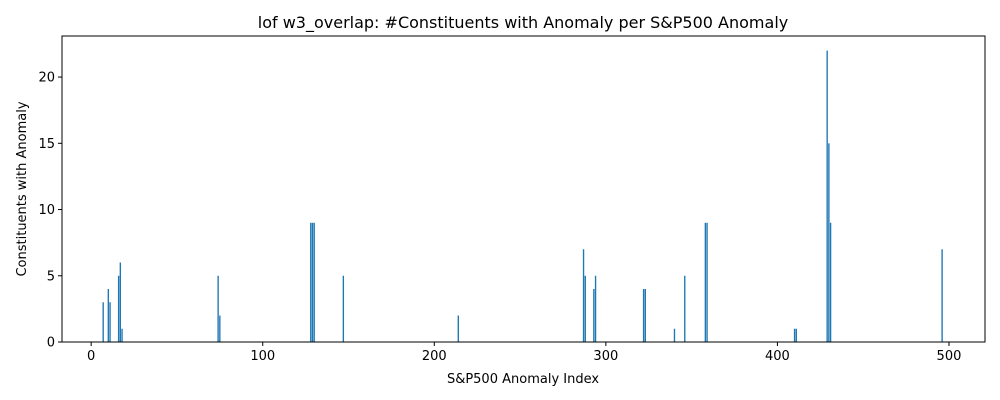 Image resolution: width=1000 pixels, height=400 pixels. What do you see at coordinates (46, 78) in the screenshot?
I see `y-tick-label: 20` at bounding box center [46, 78].